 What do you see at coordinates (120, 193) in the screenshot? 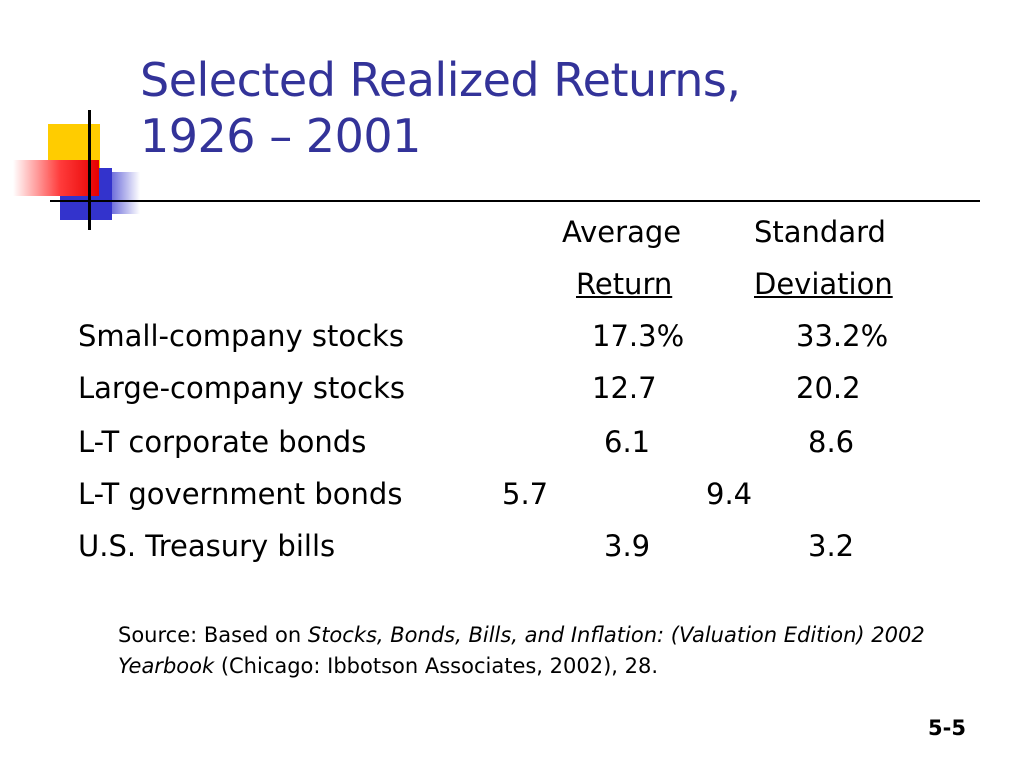
I see `decorative-blue-gradient` at bounding box center [120, 193].